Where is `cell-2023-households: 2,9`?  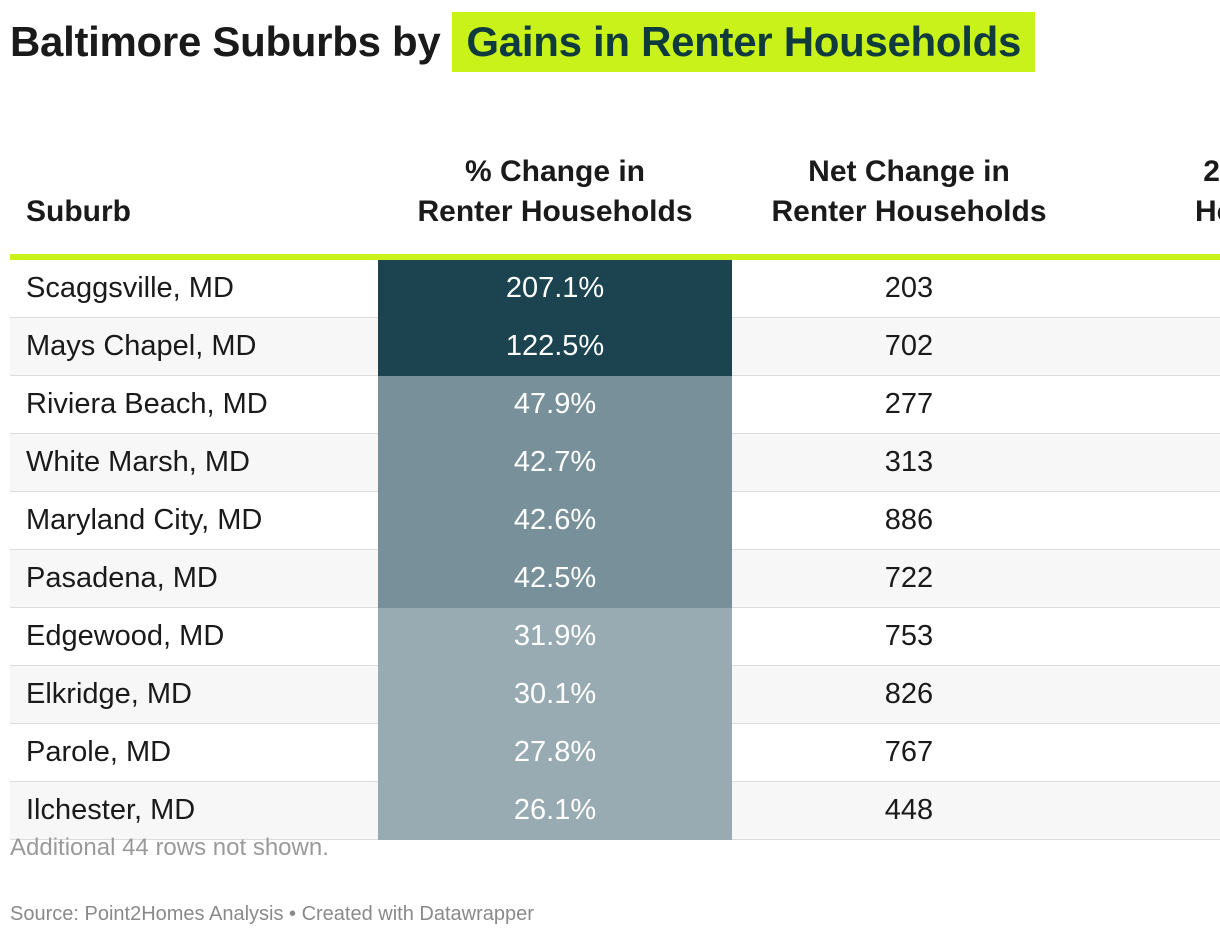 cell-2023-households: 2,9 is located at coordinates (1153, 520).